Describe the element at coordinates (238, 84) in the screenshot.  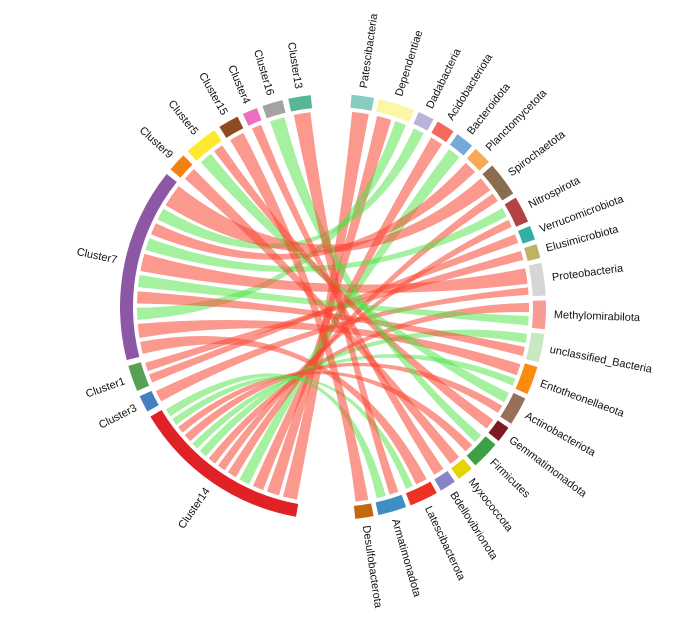
I see `segment-label-Cluster4: Cluster4` at that location.